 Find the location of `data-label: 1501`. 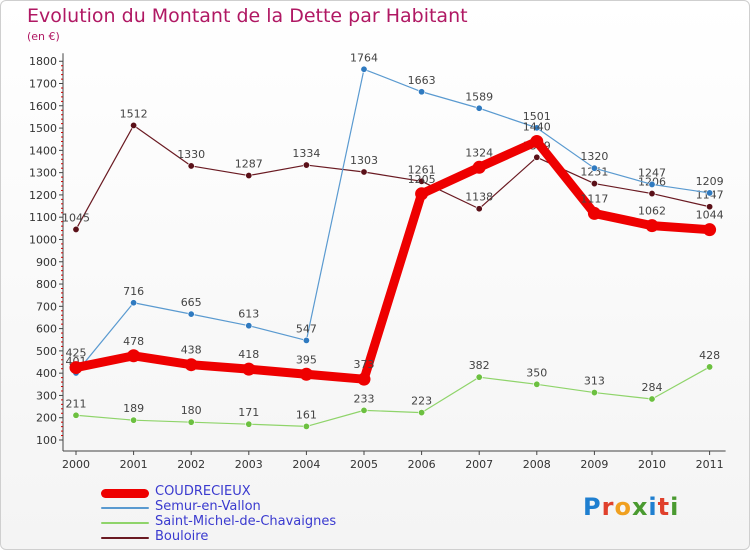

data-label: 1501 is located at coordinates (537, 116).